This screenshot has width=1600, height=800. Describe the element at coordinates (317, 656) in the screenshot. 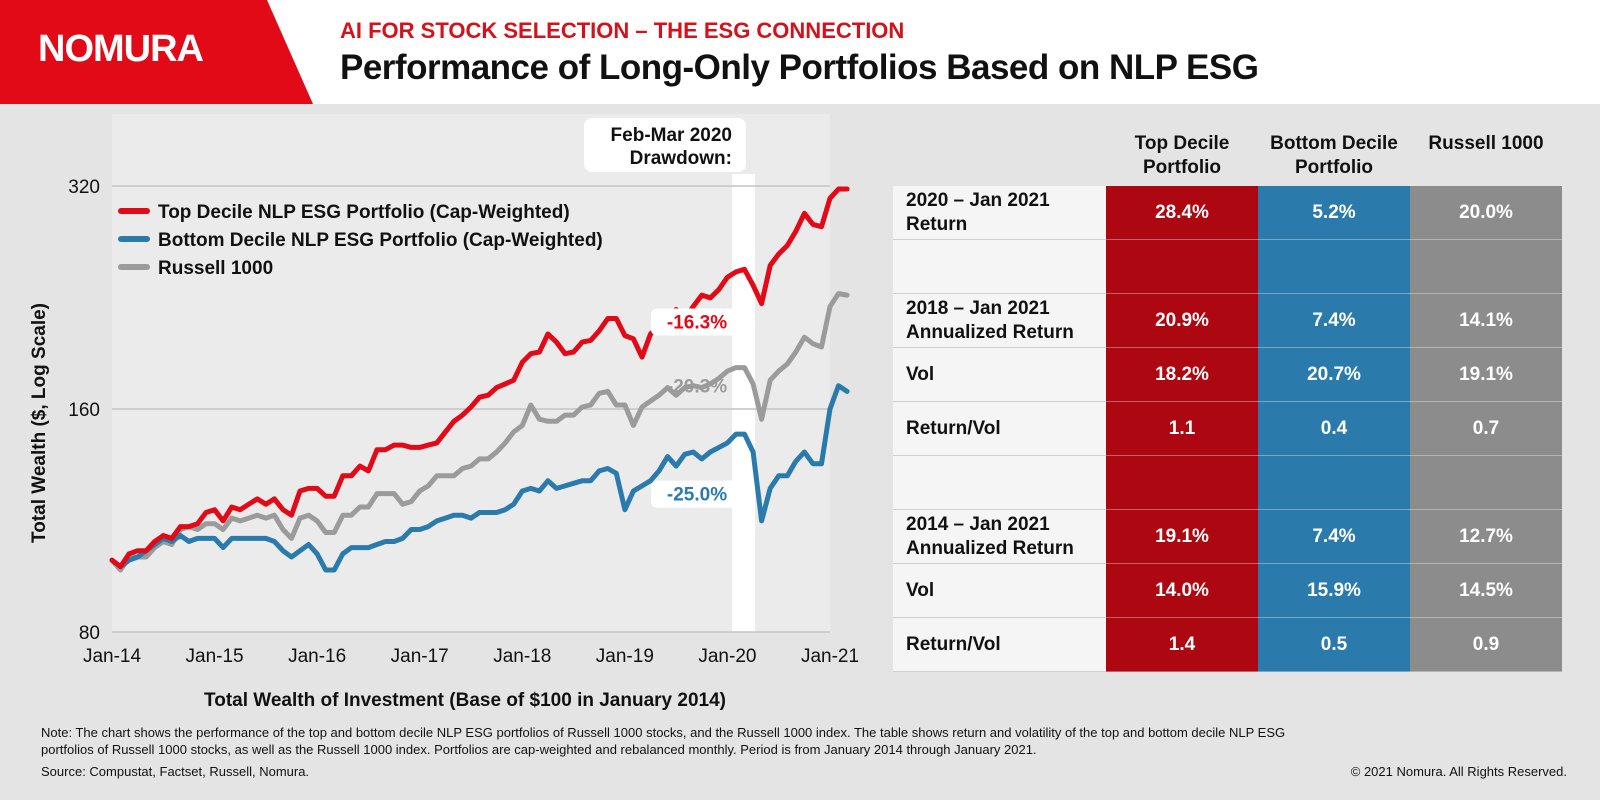

I see `x-tick-label: Jan-16` at that location.